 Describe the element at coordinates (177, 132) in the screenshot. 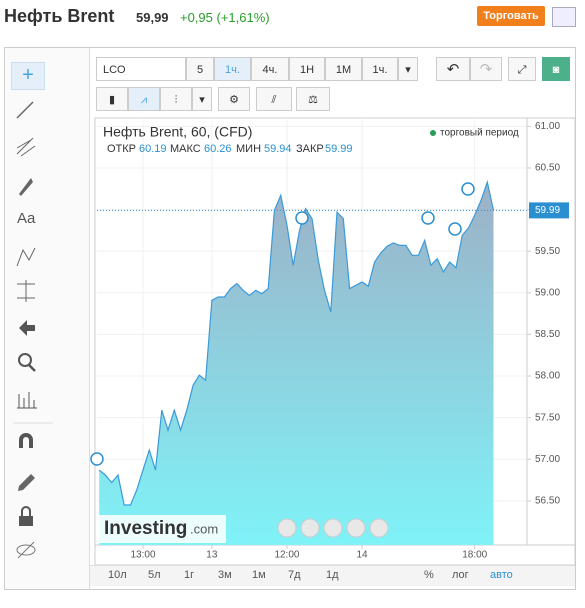

I see `chart-title: Нефть Brent, 60, (CFD)` at that location.